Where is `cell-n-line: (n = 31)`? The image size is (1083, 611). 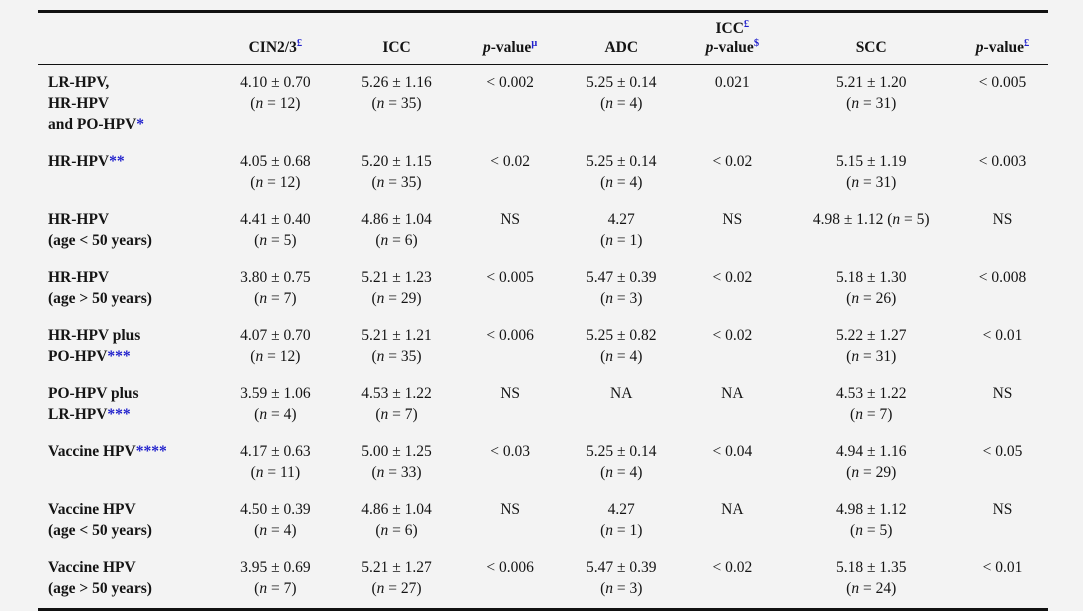 cell-n-line: (n = 31) is located at coordinates (871, 356).